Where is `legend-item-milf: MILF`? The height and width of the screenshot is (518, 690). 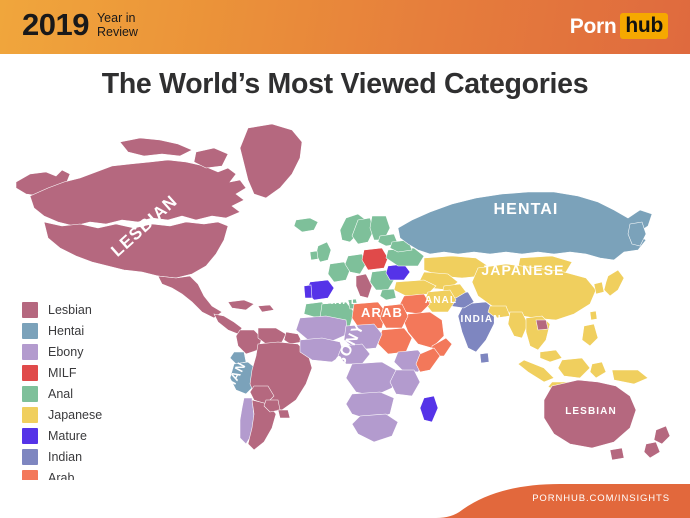 legend-item-milf: MILF is located at coordinates (62, 372).